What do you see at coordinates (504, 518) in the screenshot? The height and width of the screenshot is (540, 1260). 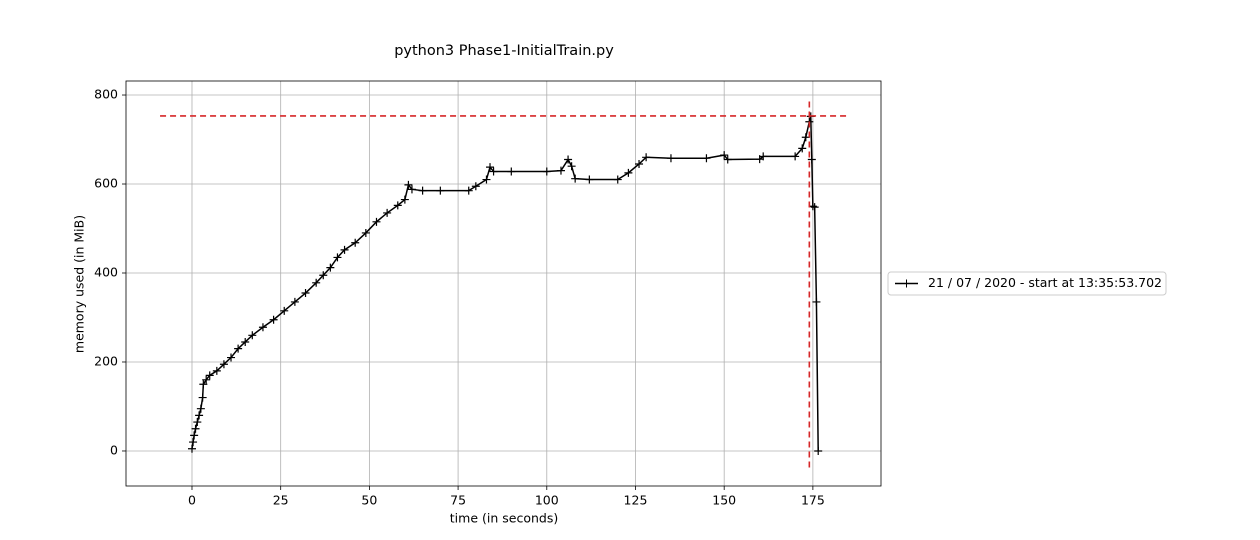 I see `x-axis-label: time (in seconds)` at bounding box center [504, 518].